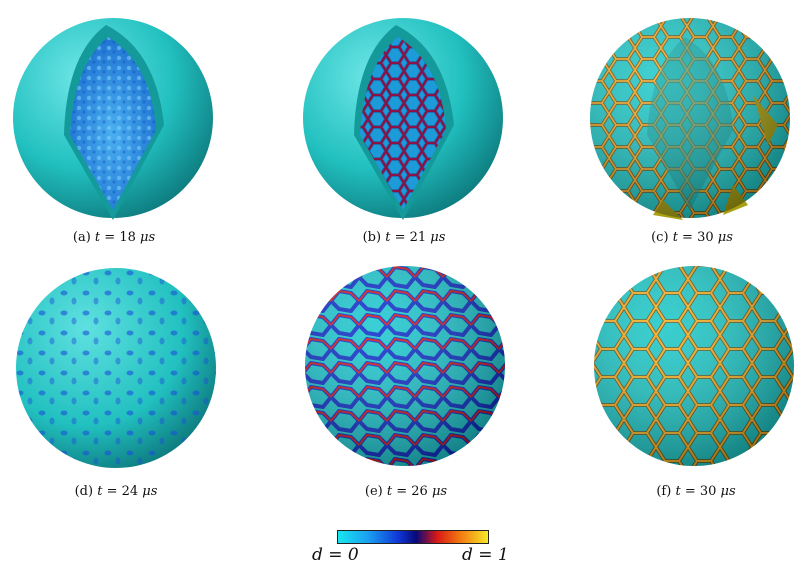  Describe the element at coordinates (114, 237) in the screenshot. I see `caption-a: (a) t = 18 μs` at that location.